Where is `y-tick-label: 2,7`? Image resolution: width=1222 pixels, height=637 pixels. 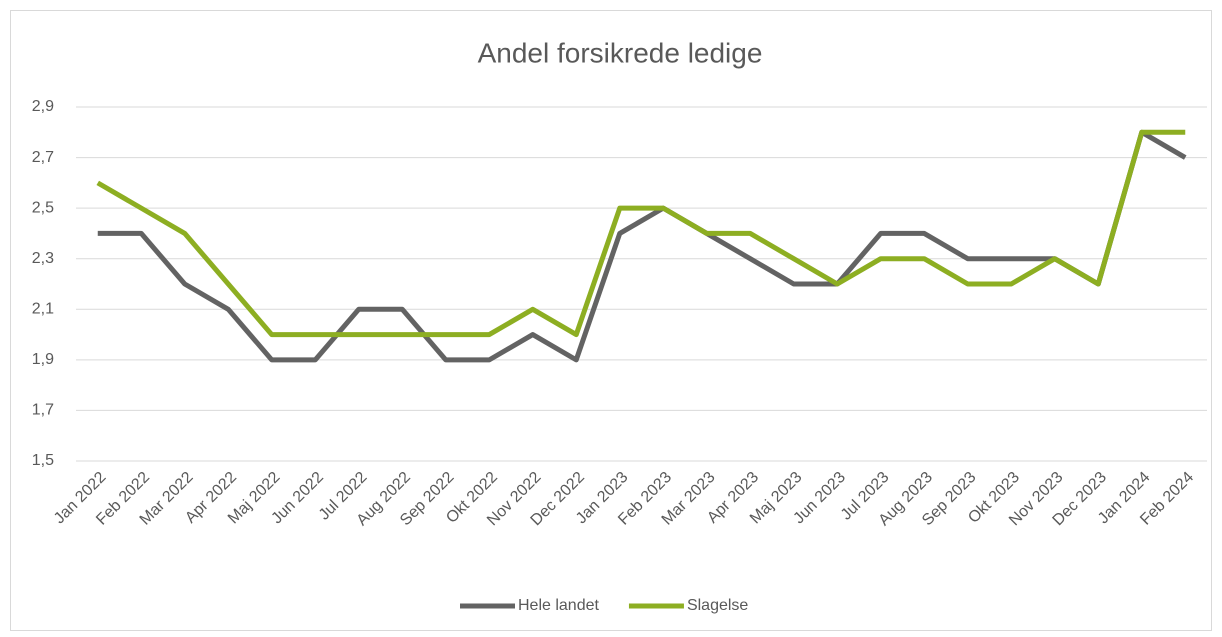 y-tick-label: 2,7 is located at coordinates (43, 157).